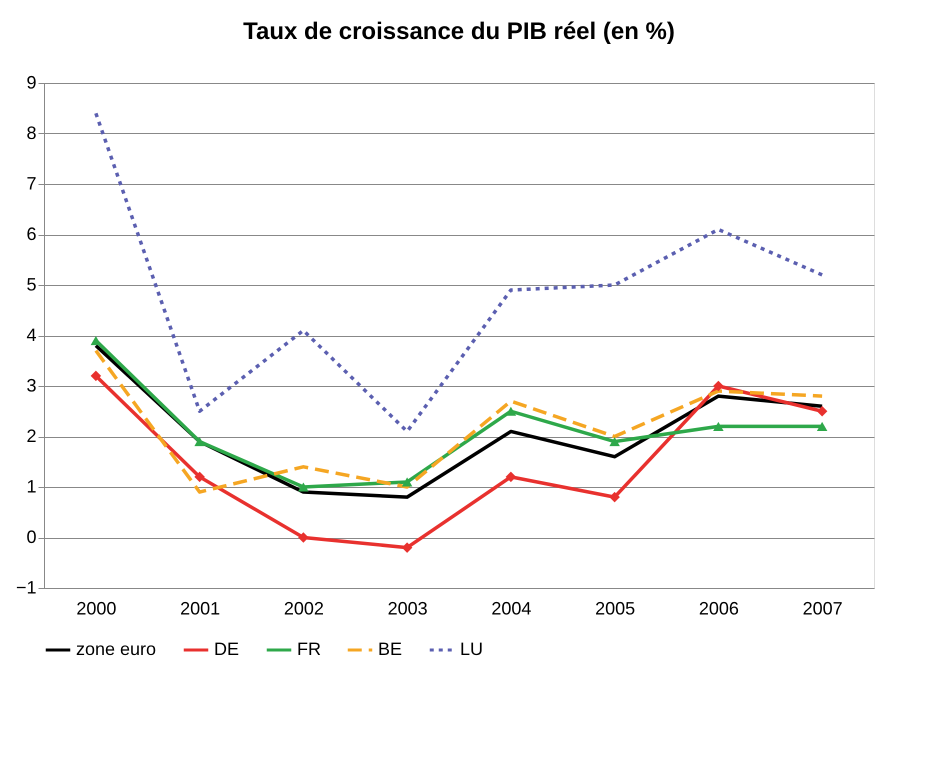 This screenshot has height=765, width=950. I want to click on x-tick-label: 2007, so click(822, 608).